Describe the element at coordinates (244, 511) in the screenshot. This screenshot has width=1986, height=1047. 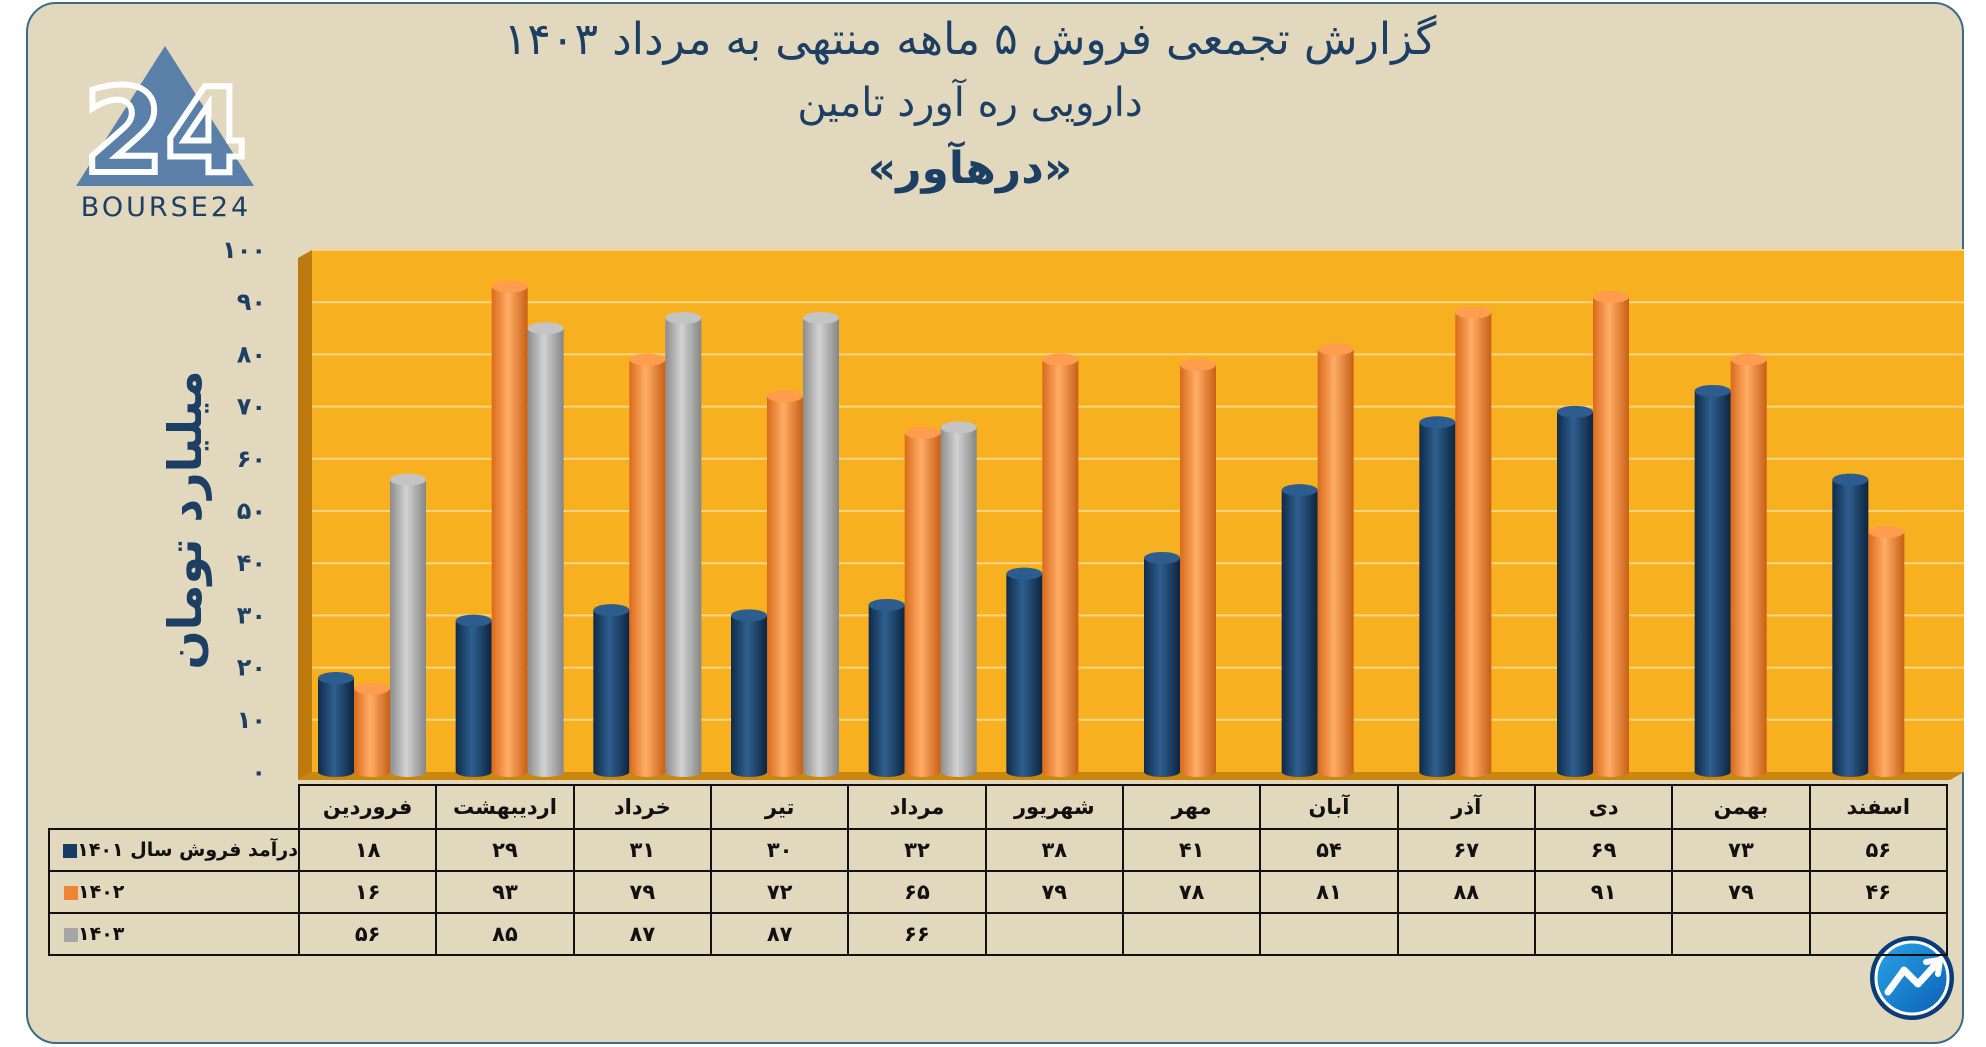
I see `y-axis-ticks: ۰ ۱۰ ۲۰ ۳۰ ۴۰ ۵۰ ۶۰ ۷۰ ۸۰ ۹۰ ۱۰۰` at that location.